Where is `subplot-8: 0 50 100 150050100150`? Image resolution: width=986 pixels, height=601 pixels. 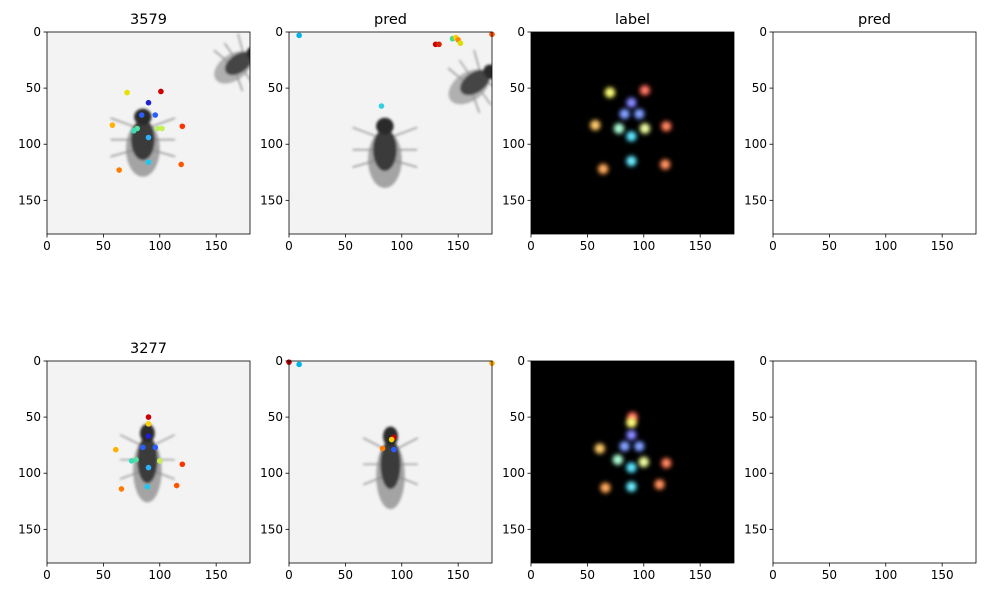 subplot-8: 0 50 100 150050100150 is located at coordinates (860, 468).